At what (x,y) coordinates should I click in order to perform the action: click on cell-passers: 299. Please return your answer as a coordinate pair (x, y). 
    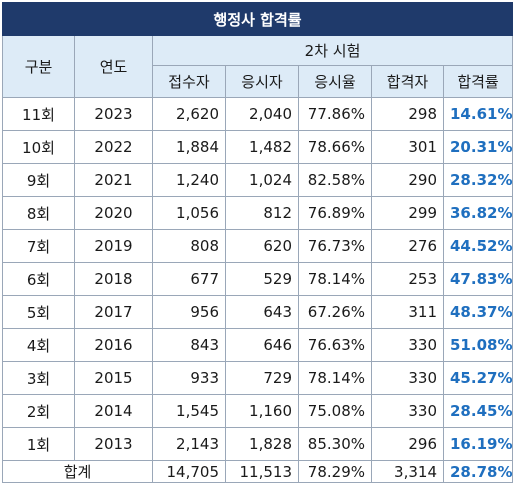
    Looking at the image, I should click on (407, 213).